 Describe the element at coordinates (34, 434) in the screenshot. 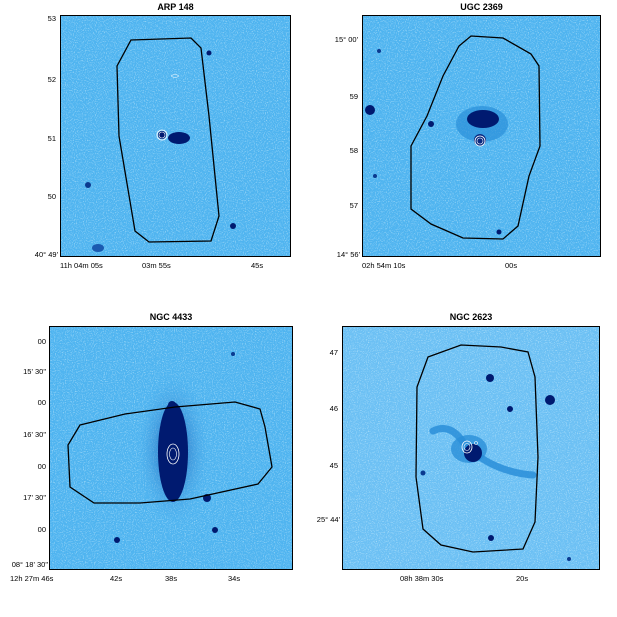

I see `y-tick-label: 16' 30"` at that location.